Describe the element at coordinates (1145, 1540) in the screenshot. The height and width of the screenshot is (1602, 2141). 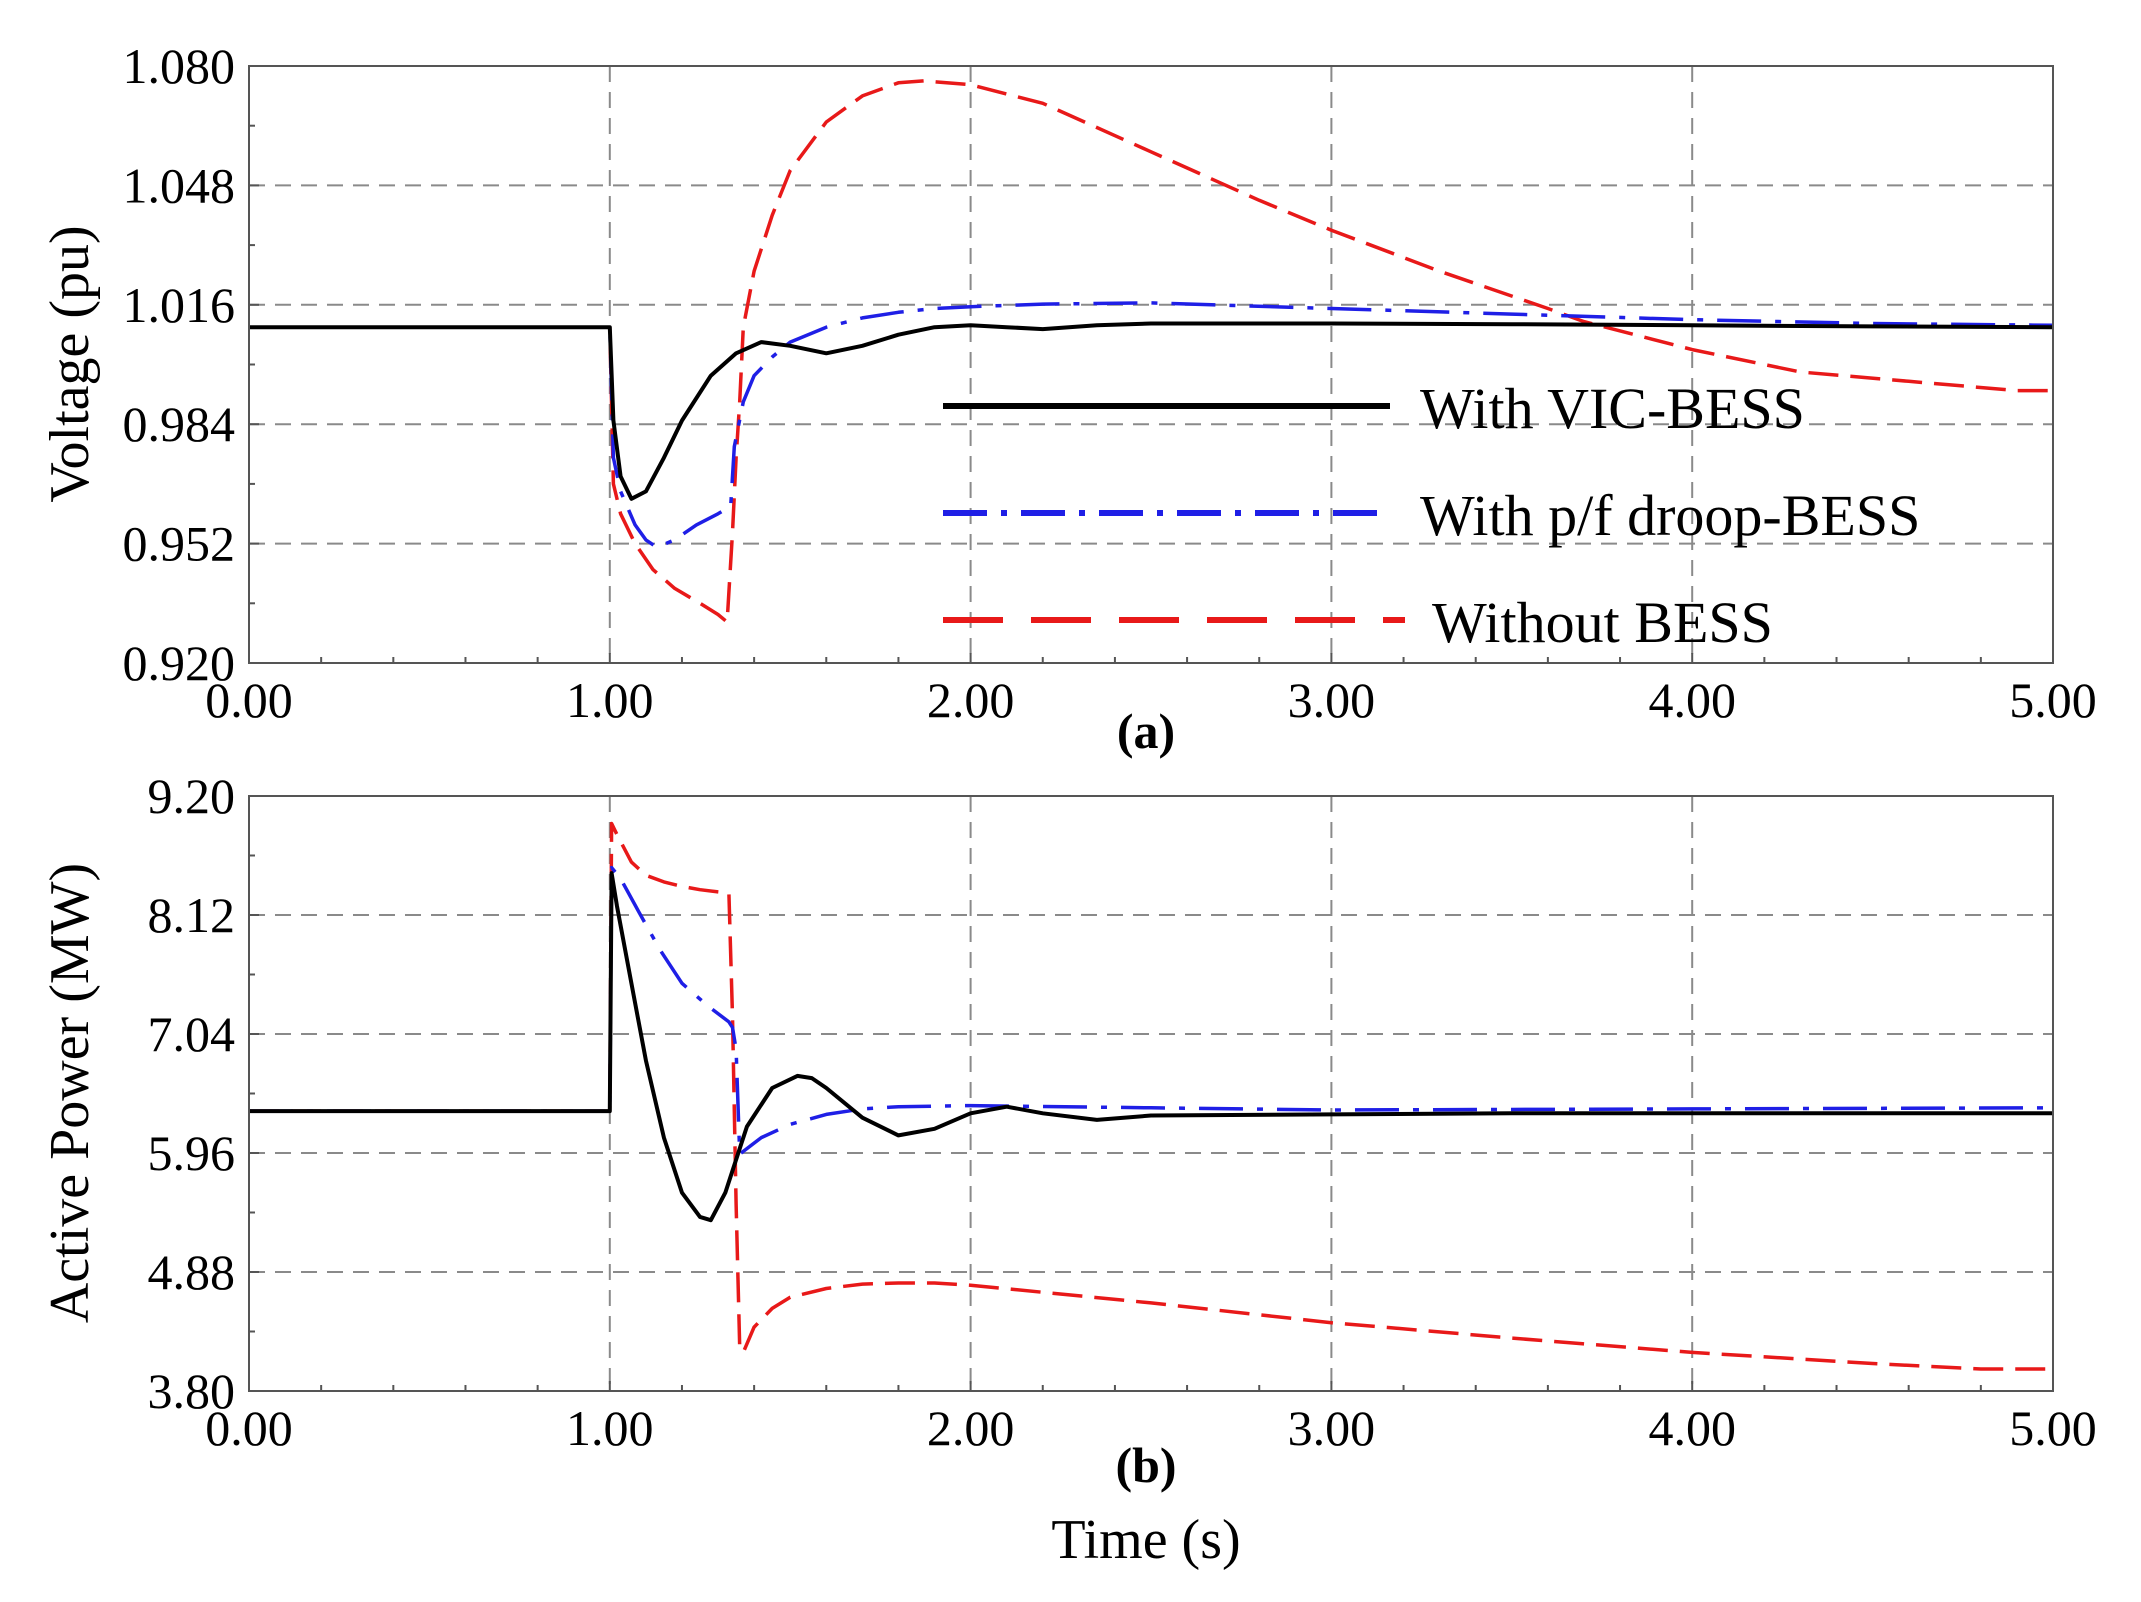
I see `x-axis-title: Time (s)` at that location.